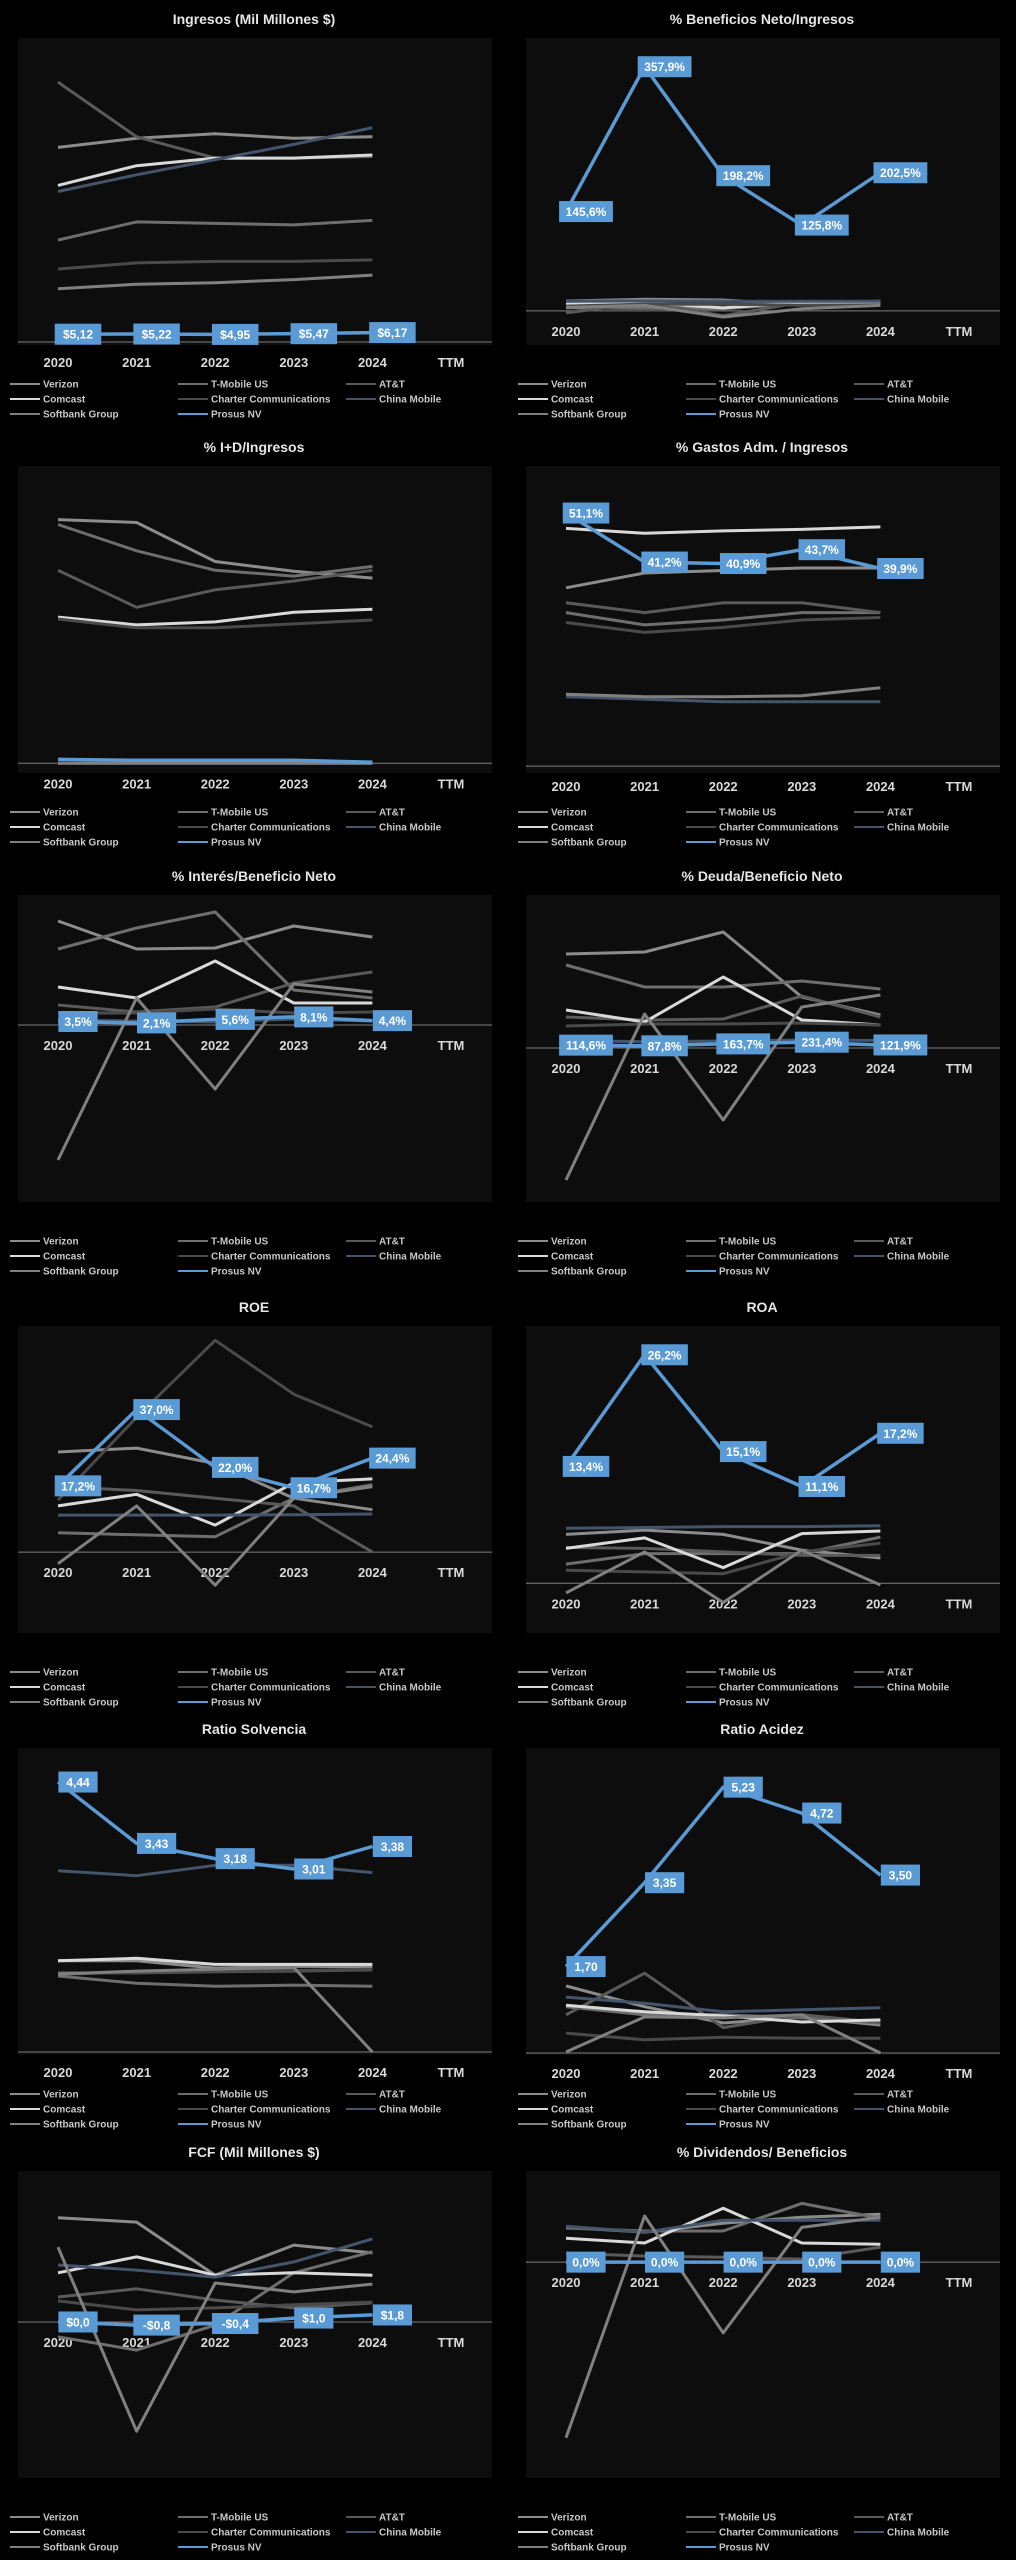  I want to click on legend-item-t-mobile-us: T-Mobile US, so click(731, 813).